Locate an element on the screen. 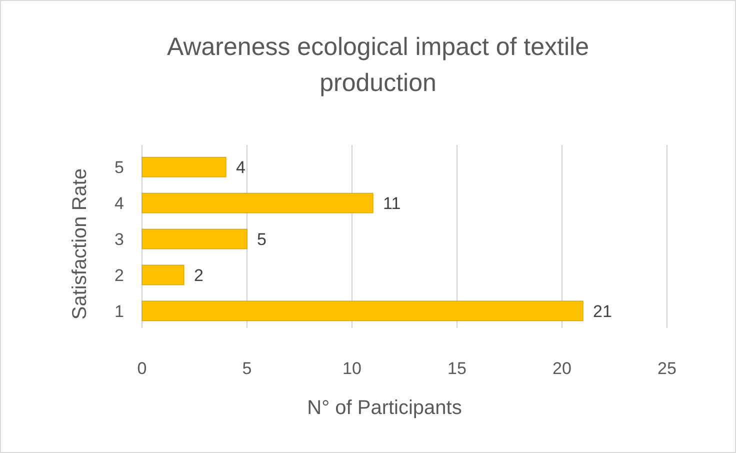 This screenshot has width=736, height=453. data-label: 2 is located at coordinates (199, 275).